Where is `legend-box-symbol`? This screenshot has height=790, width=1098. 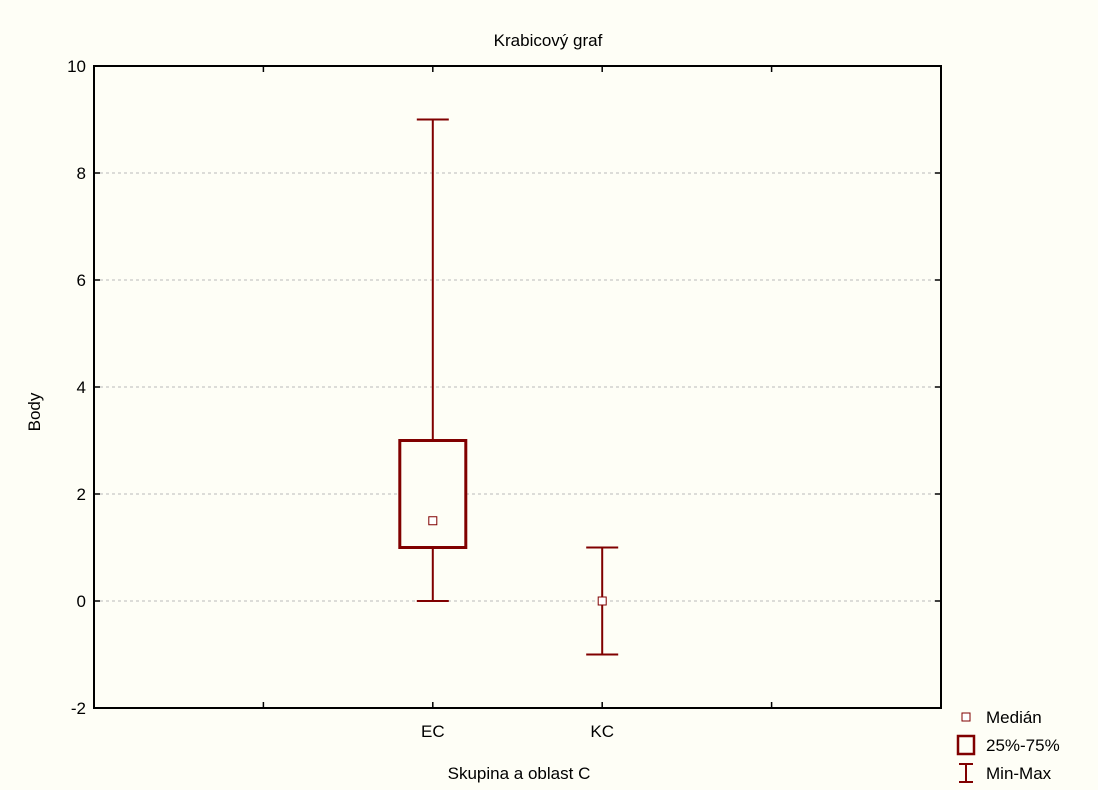
legend-box-symbol is located at coordinates (966, 745).